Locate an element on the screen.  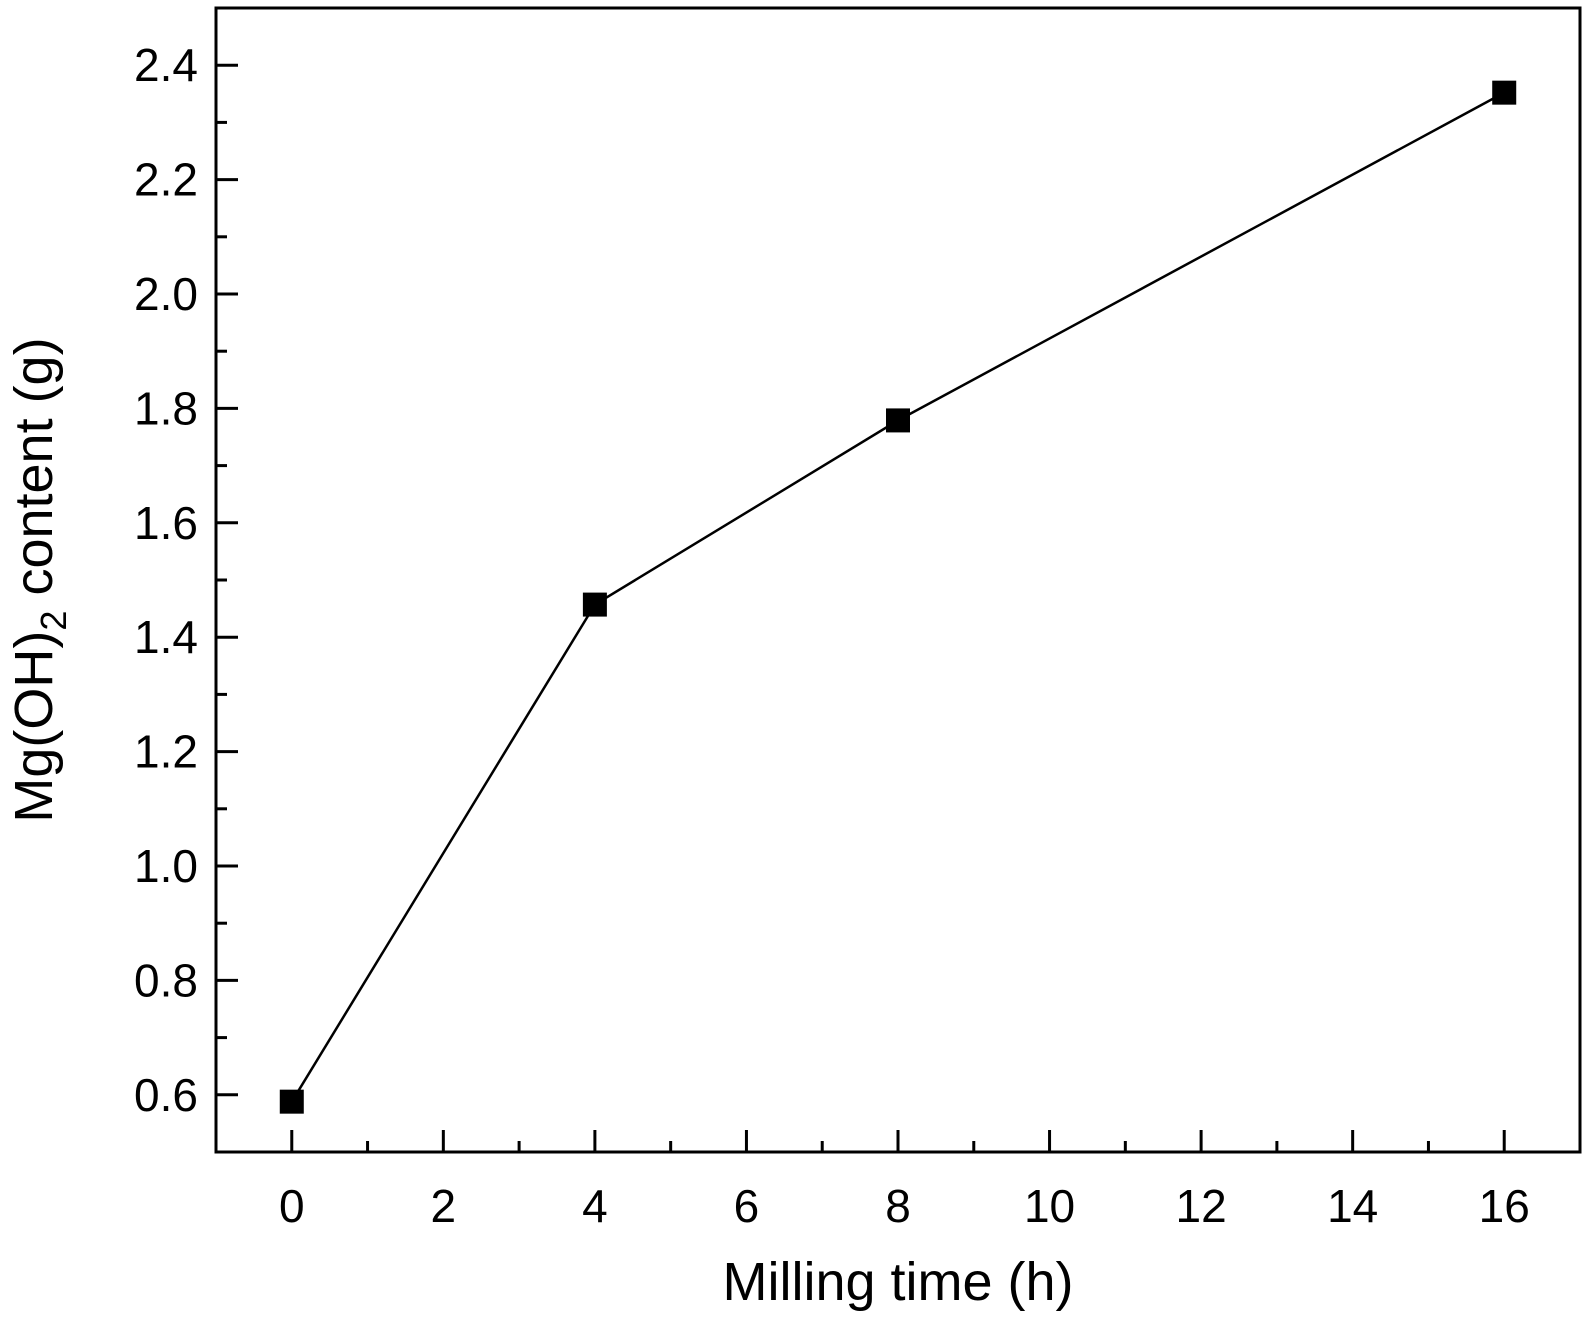
x-tick-label: 6 is located at coordinates (747, 1206).